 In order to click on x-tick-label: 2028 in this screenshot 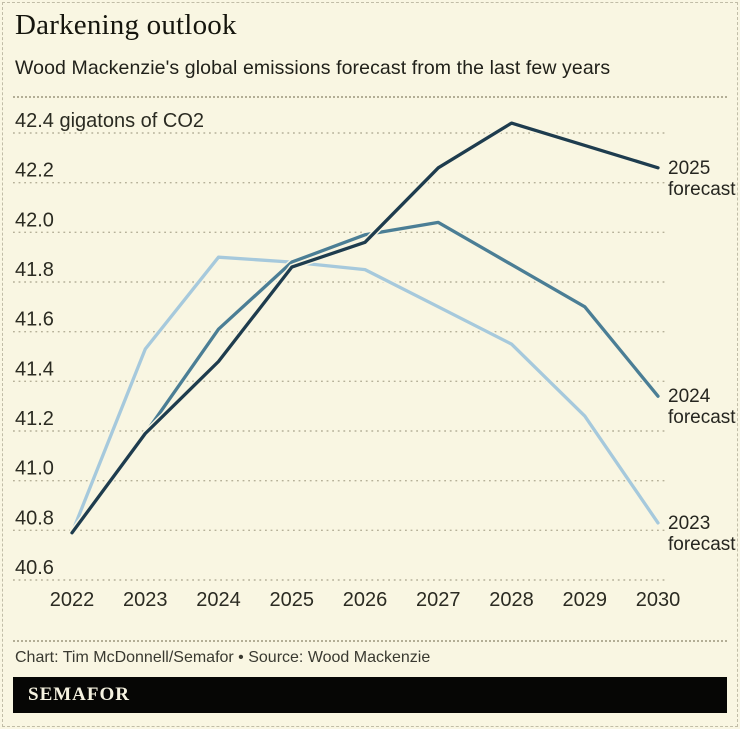, I will do `click(511, 600)`.